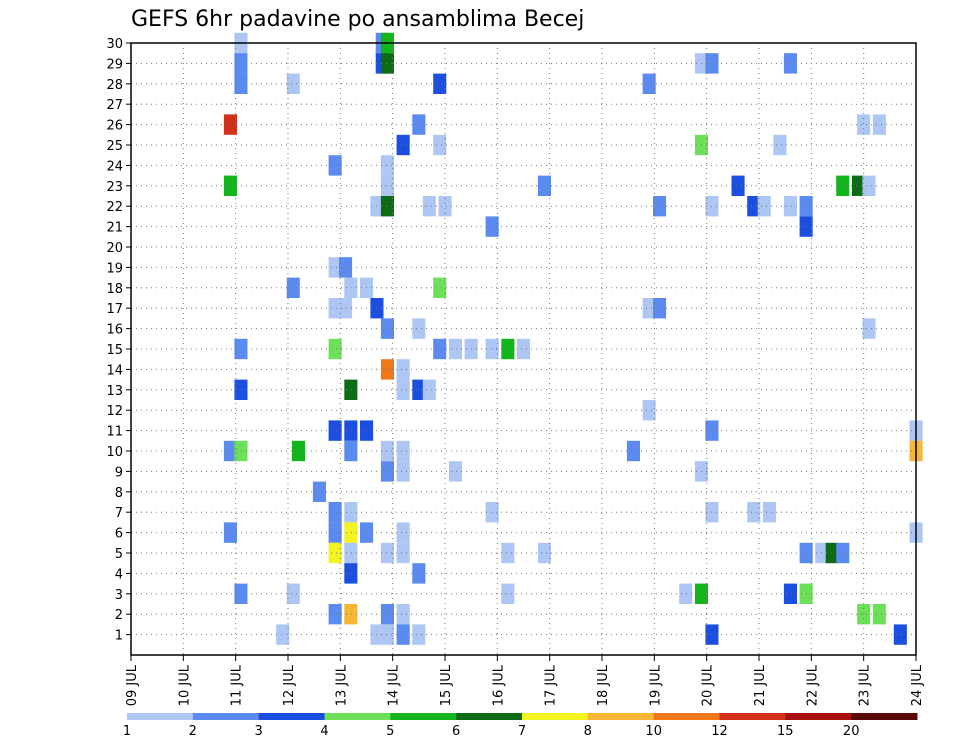 The image size is (960, 742). Describe the element at coordinates (114, 44) in the screenshot. I see `y-tick-label: 30` at that location.